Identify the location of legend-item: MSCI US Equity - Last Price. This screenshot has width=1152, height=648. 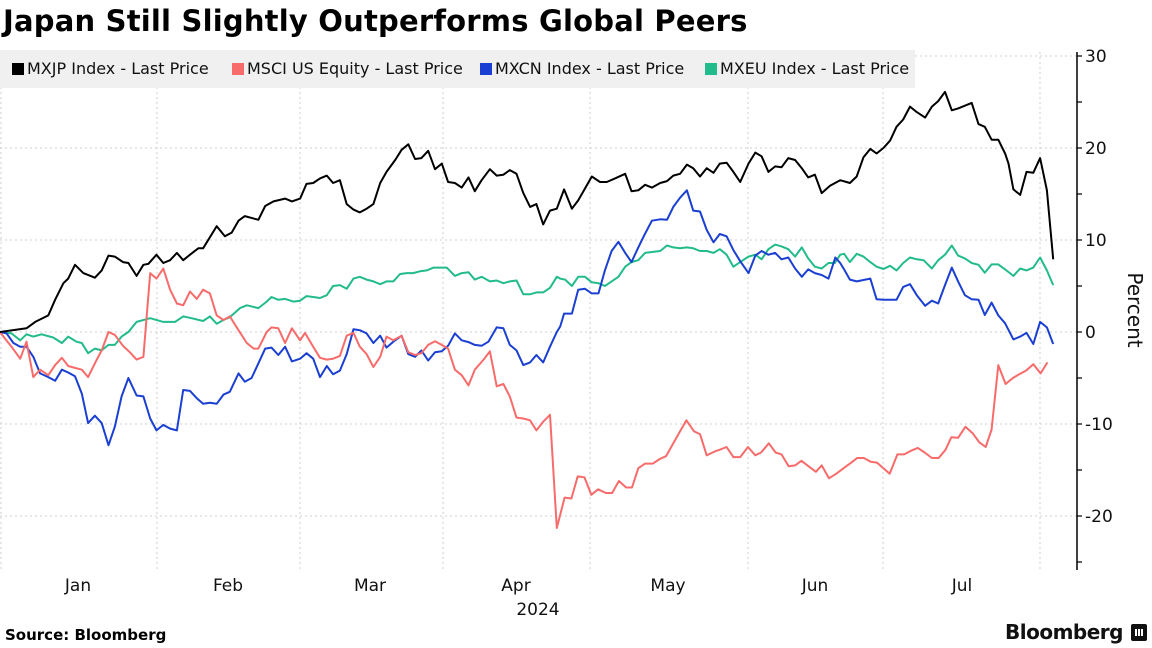
(347, 68).